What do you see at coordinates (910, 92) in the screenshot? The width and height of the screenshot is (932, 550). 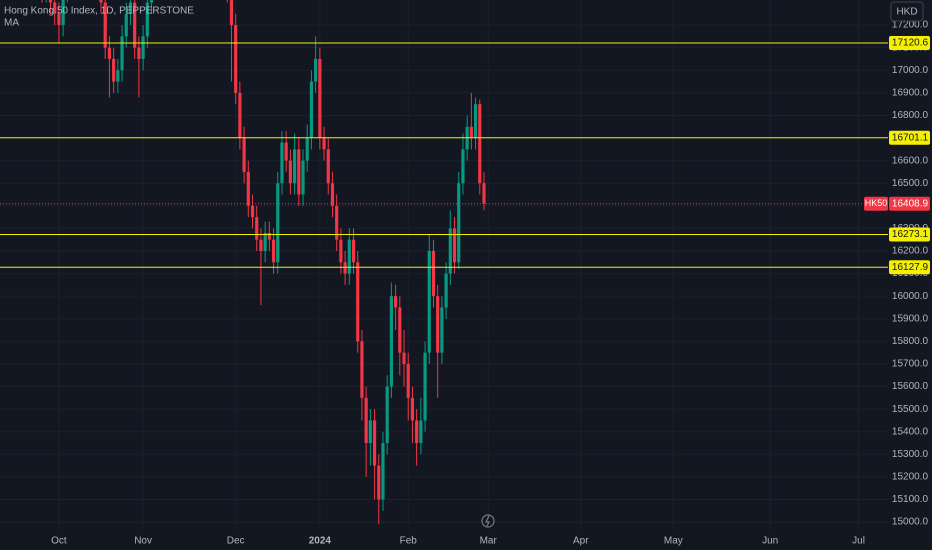 I see `y-tick-label: 16900.0` at bounding box center [910, 92].